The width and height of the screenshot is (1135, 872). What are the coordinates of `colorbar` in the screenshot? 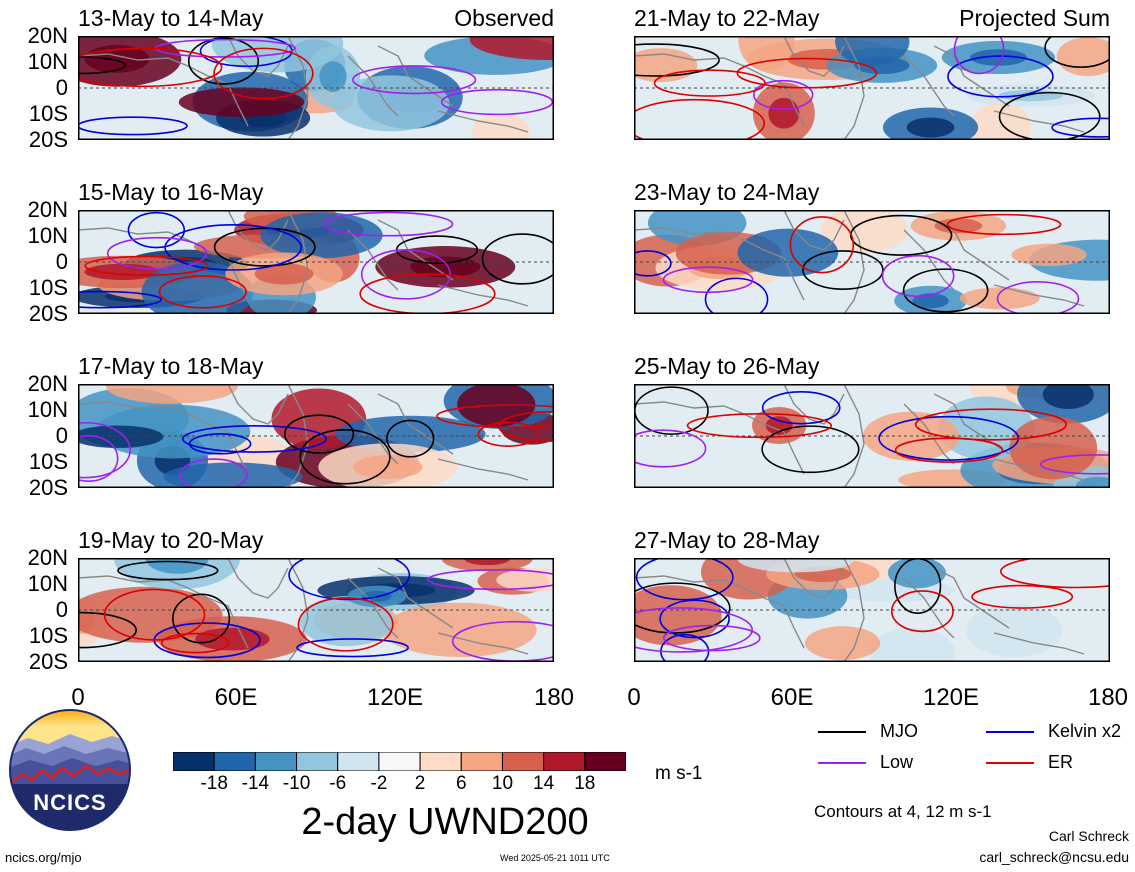 It's located at (399, 761).